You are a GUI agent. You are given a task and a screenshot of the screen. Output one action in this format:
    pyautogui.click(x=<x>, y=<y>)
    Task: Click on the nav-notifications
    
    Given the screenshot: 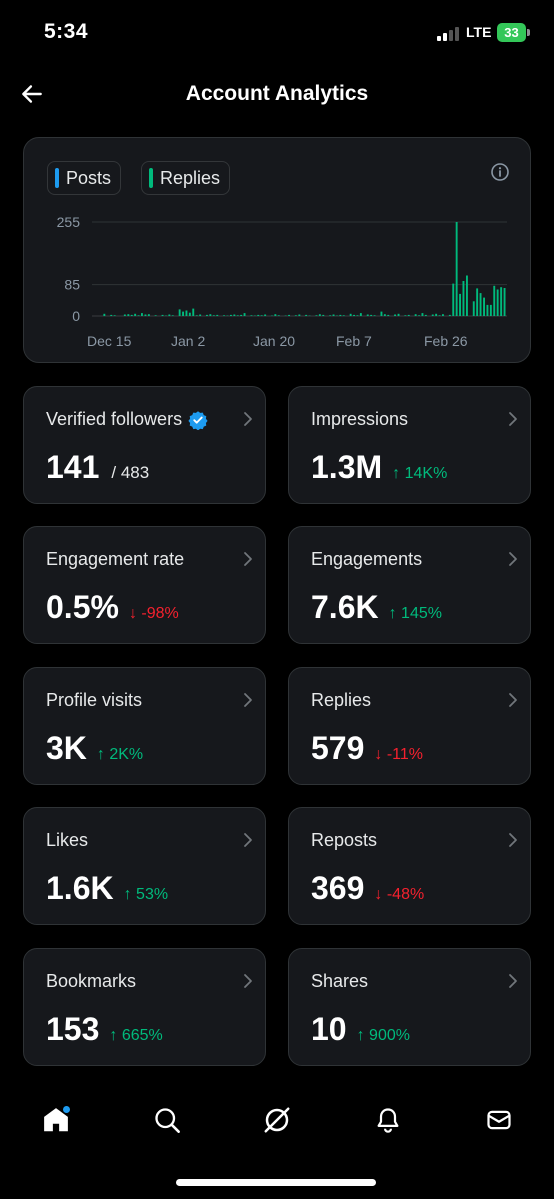 What is the action you would take?
    pyautogui.click(x=388, y=1120)
    